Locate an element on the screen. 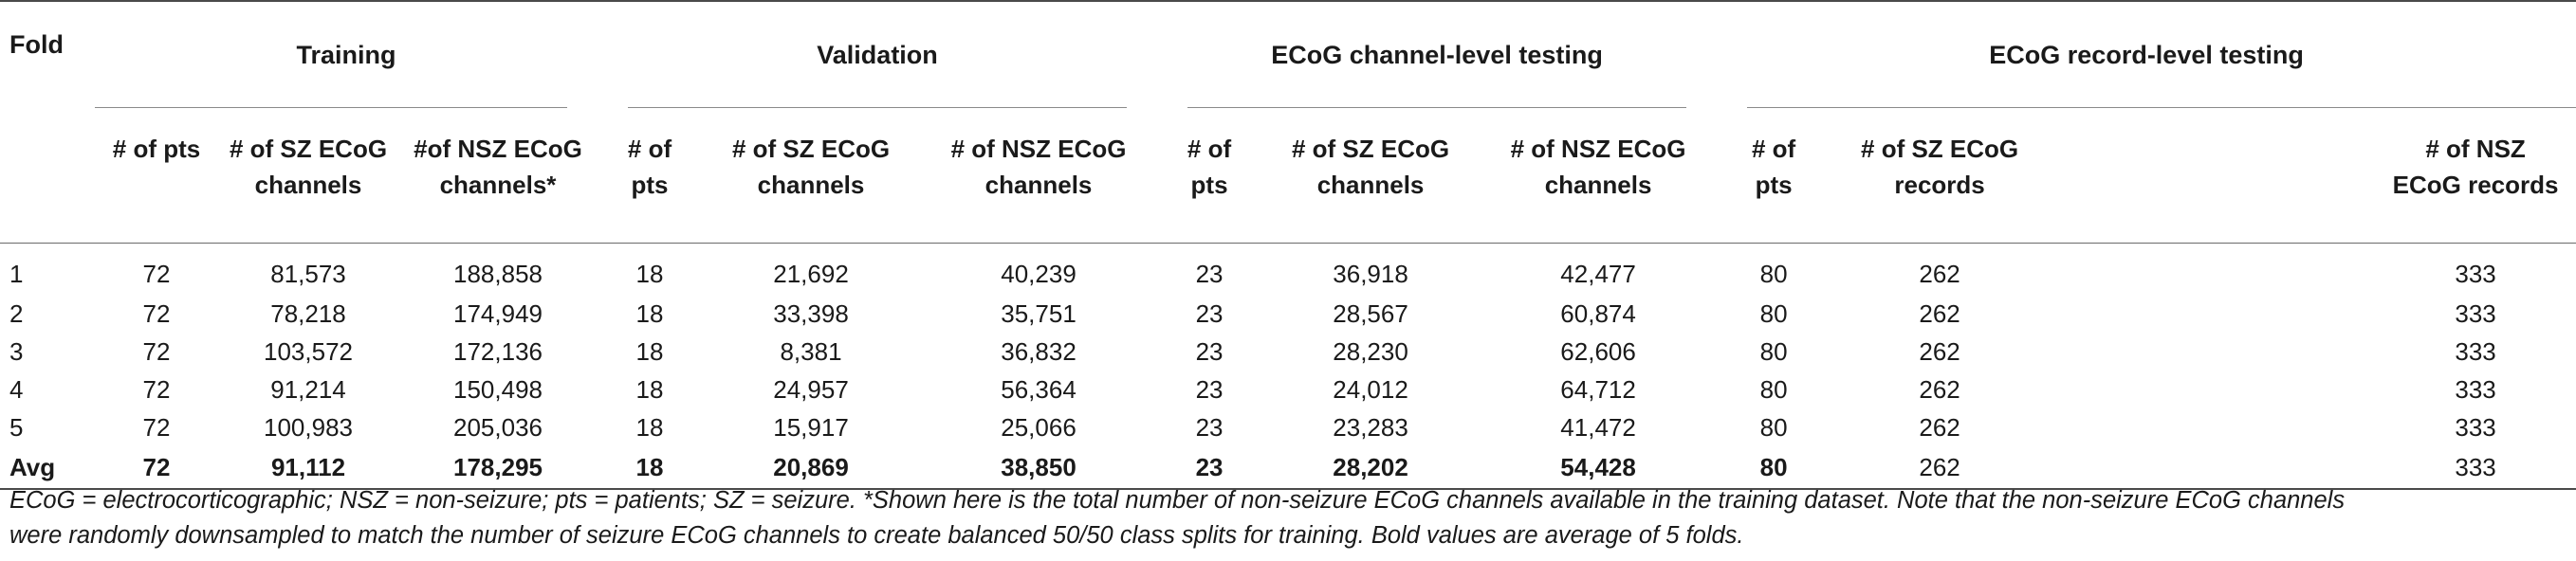 This screenshot has height=561, width=2576. avg-validation-nsz-cell: 38,850 is located at coordinates (1039, 468).